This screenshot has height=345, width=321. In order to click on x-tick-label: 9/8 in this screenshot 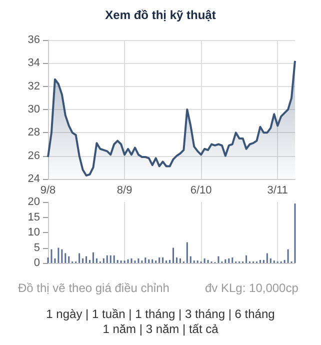, I will do `click(48, 190)`.